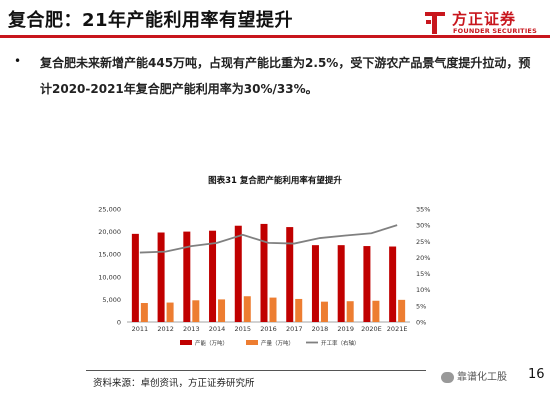  I want to click on y-right-tick-label: 5%, so click(421, 306).